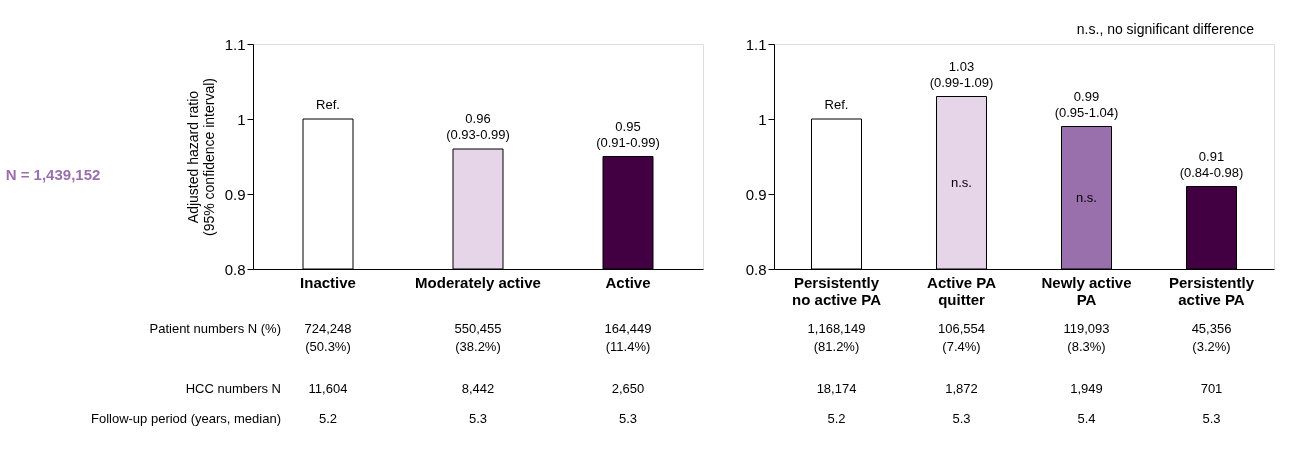 The width and height of the screenshot is (1307, 459). What do you see at coordinates (1086, 290) in the screenshot?
I see `x-tick-label: Newly active PA` at bounding box center [1086, 290].